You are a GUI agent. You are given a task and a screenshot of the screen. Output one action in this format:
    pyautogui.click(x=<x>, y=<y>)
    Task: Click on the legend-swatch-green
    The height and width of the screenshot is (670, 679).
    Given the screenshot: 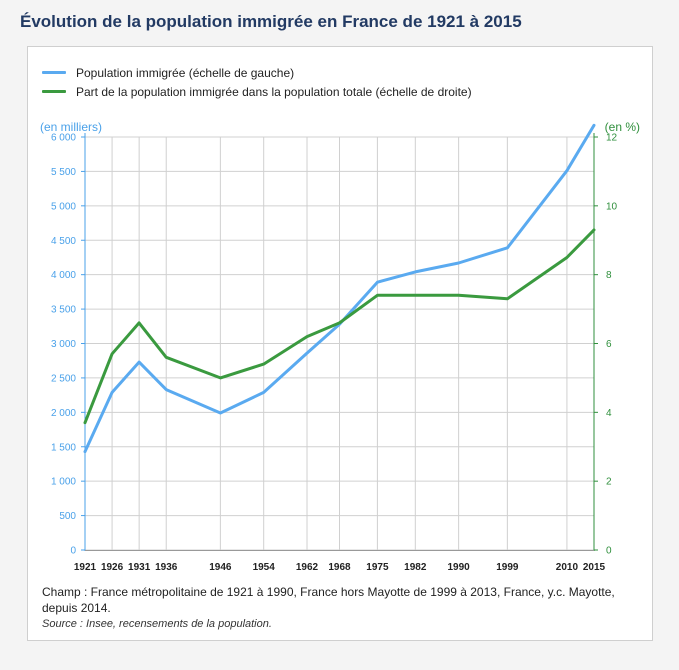 What is the action you would take?
    pyautogui.click(x=54, y=91)
    